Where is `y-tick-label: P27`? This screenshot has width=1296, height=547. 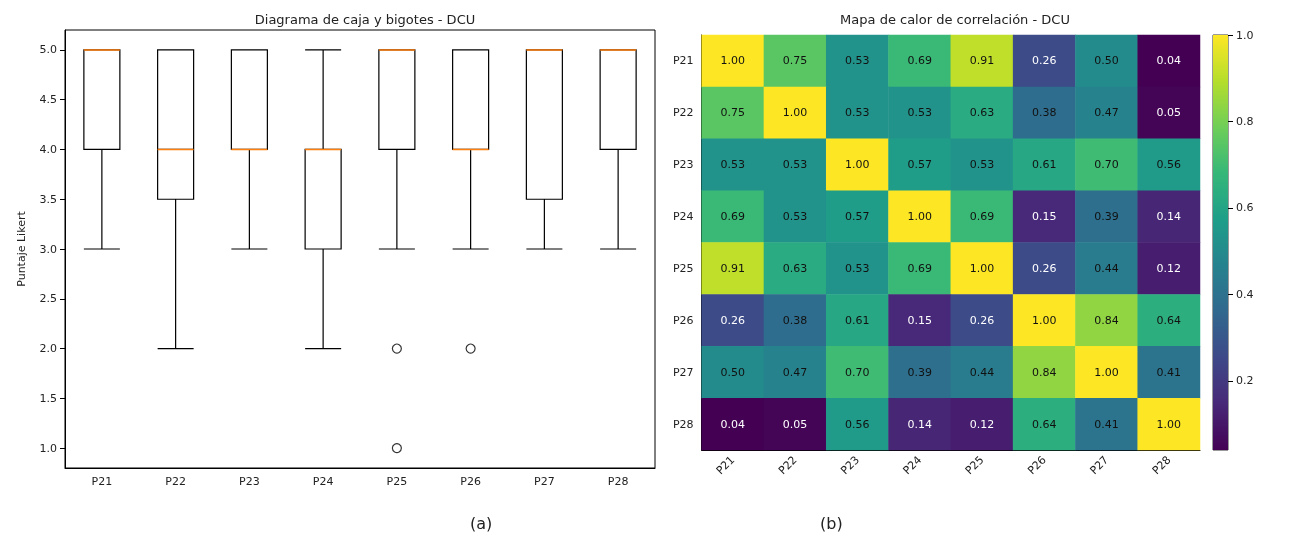
y-tick-label: P27 is located at coordinates (683, 372).